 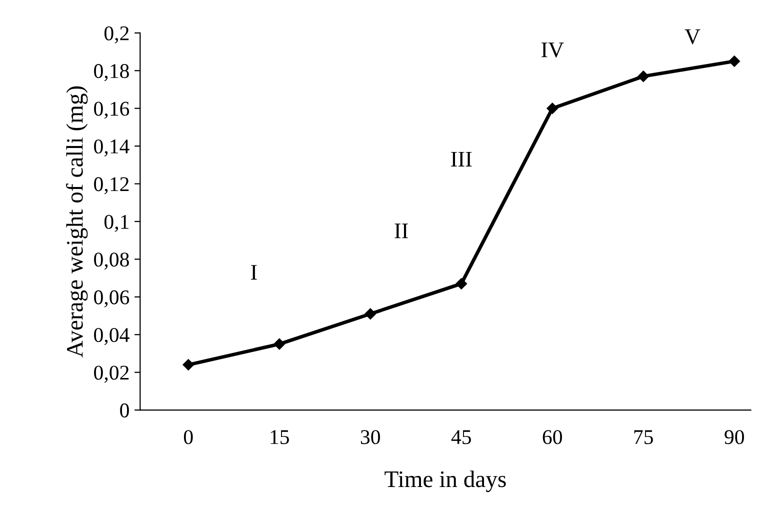 I want to click on y-tick-label: 0,1, so click(x=116, y=223).